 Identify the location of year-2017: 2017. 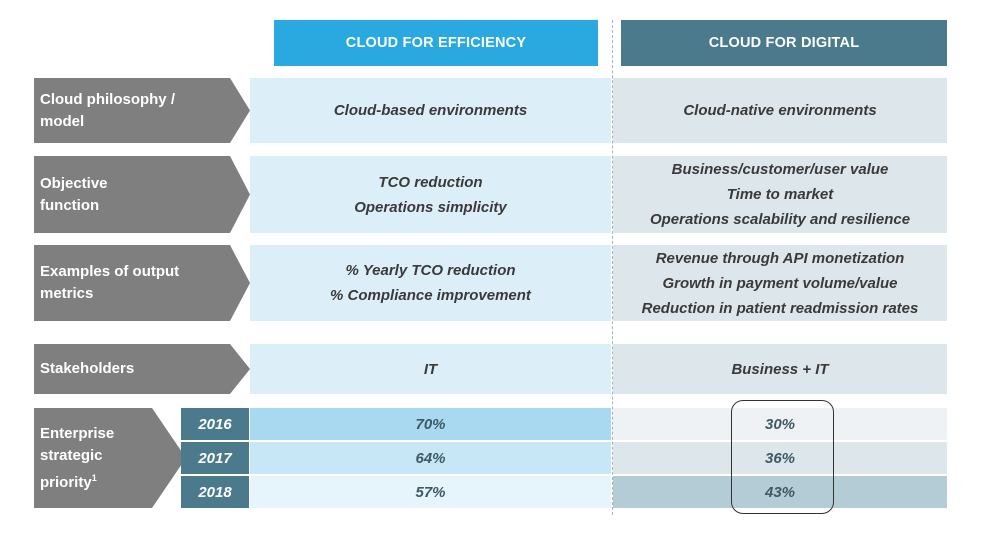
(215, 458).